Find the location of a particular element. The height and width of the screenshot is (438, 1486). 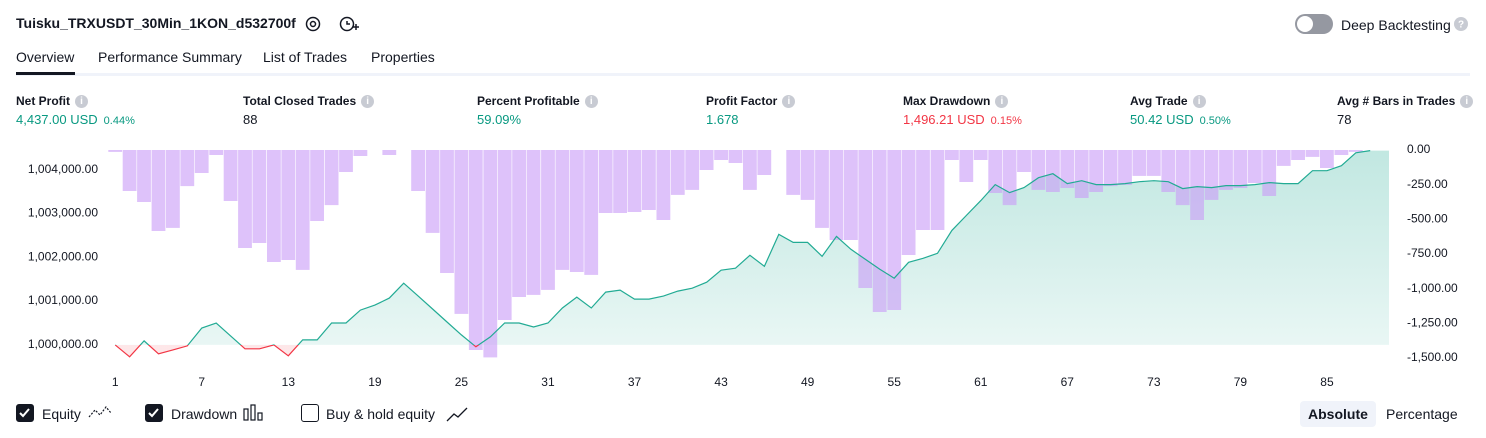

tab-divider is located at coordinates (743, 74).